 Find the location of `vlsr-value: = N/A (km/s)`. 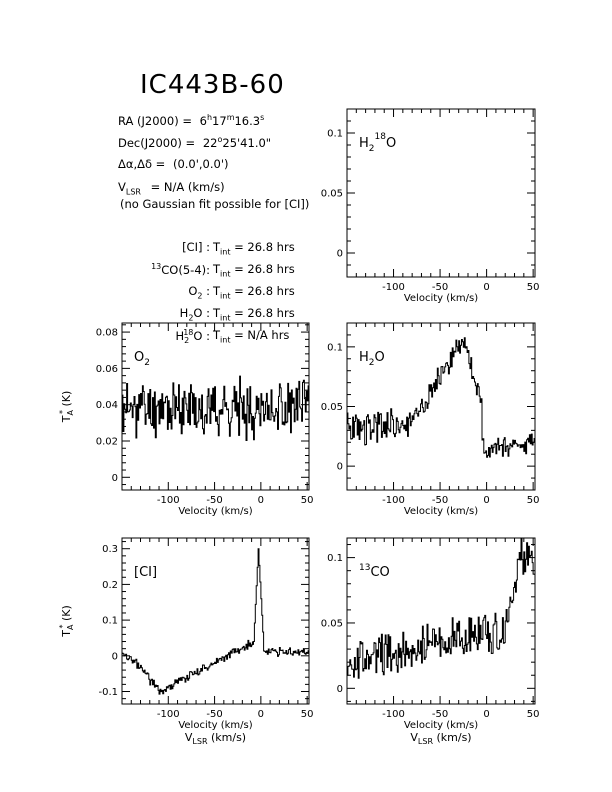

vlsr-value: = N/A (km/s) is located at coordinates (187, 187).